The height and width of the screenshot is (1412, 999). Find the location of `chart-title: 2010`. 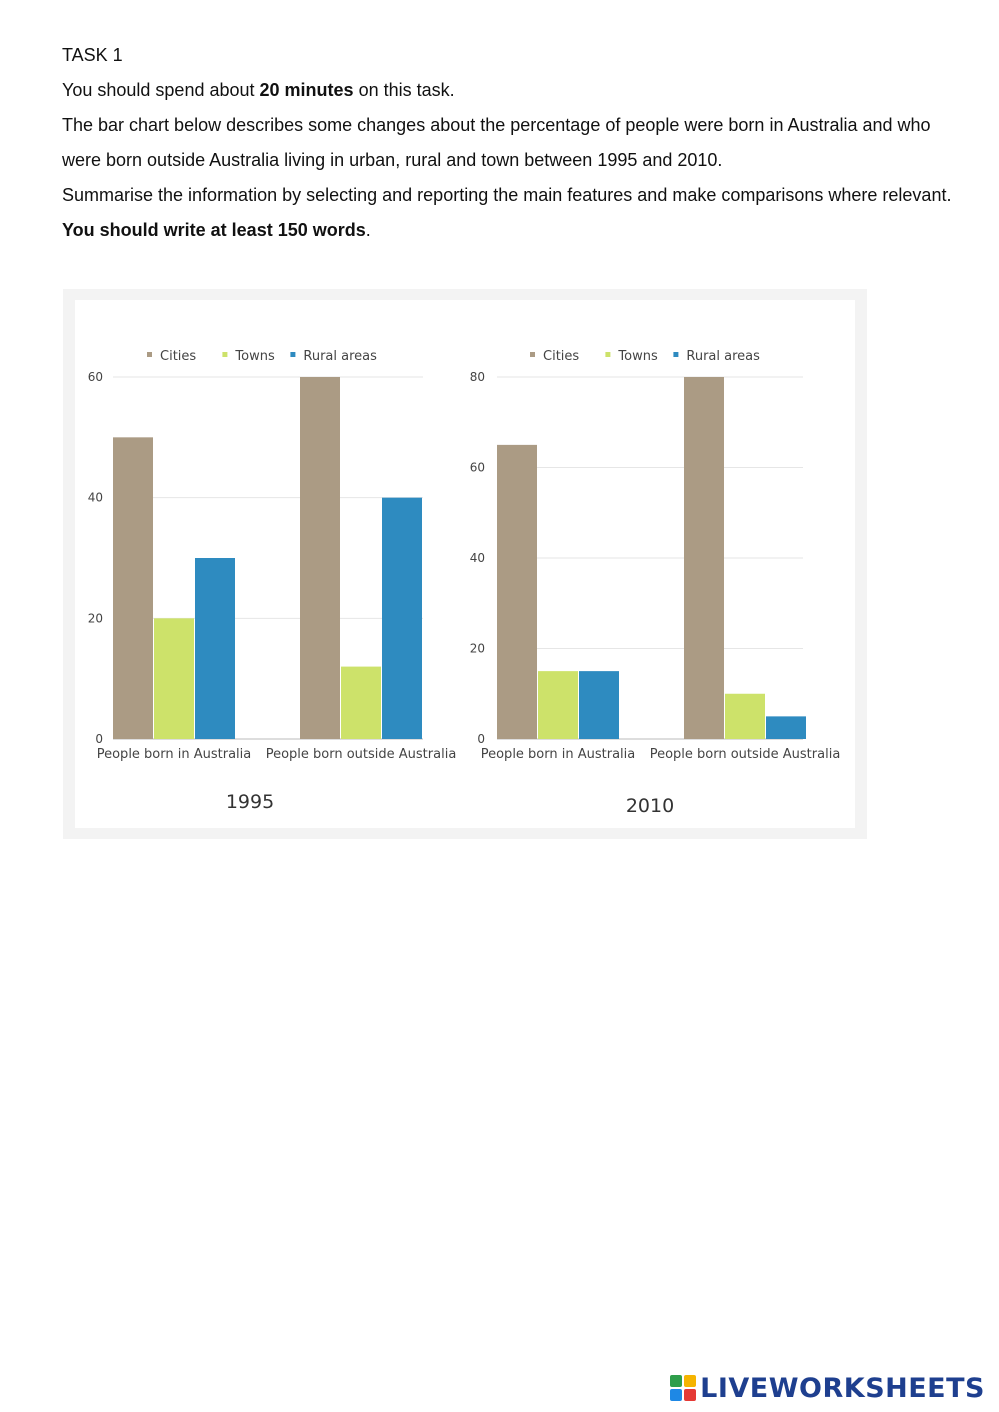

chart-title: 2010 is located at coordinates (650, 806).